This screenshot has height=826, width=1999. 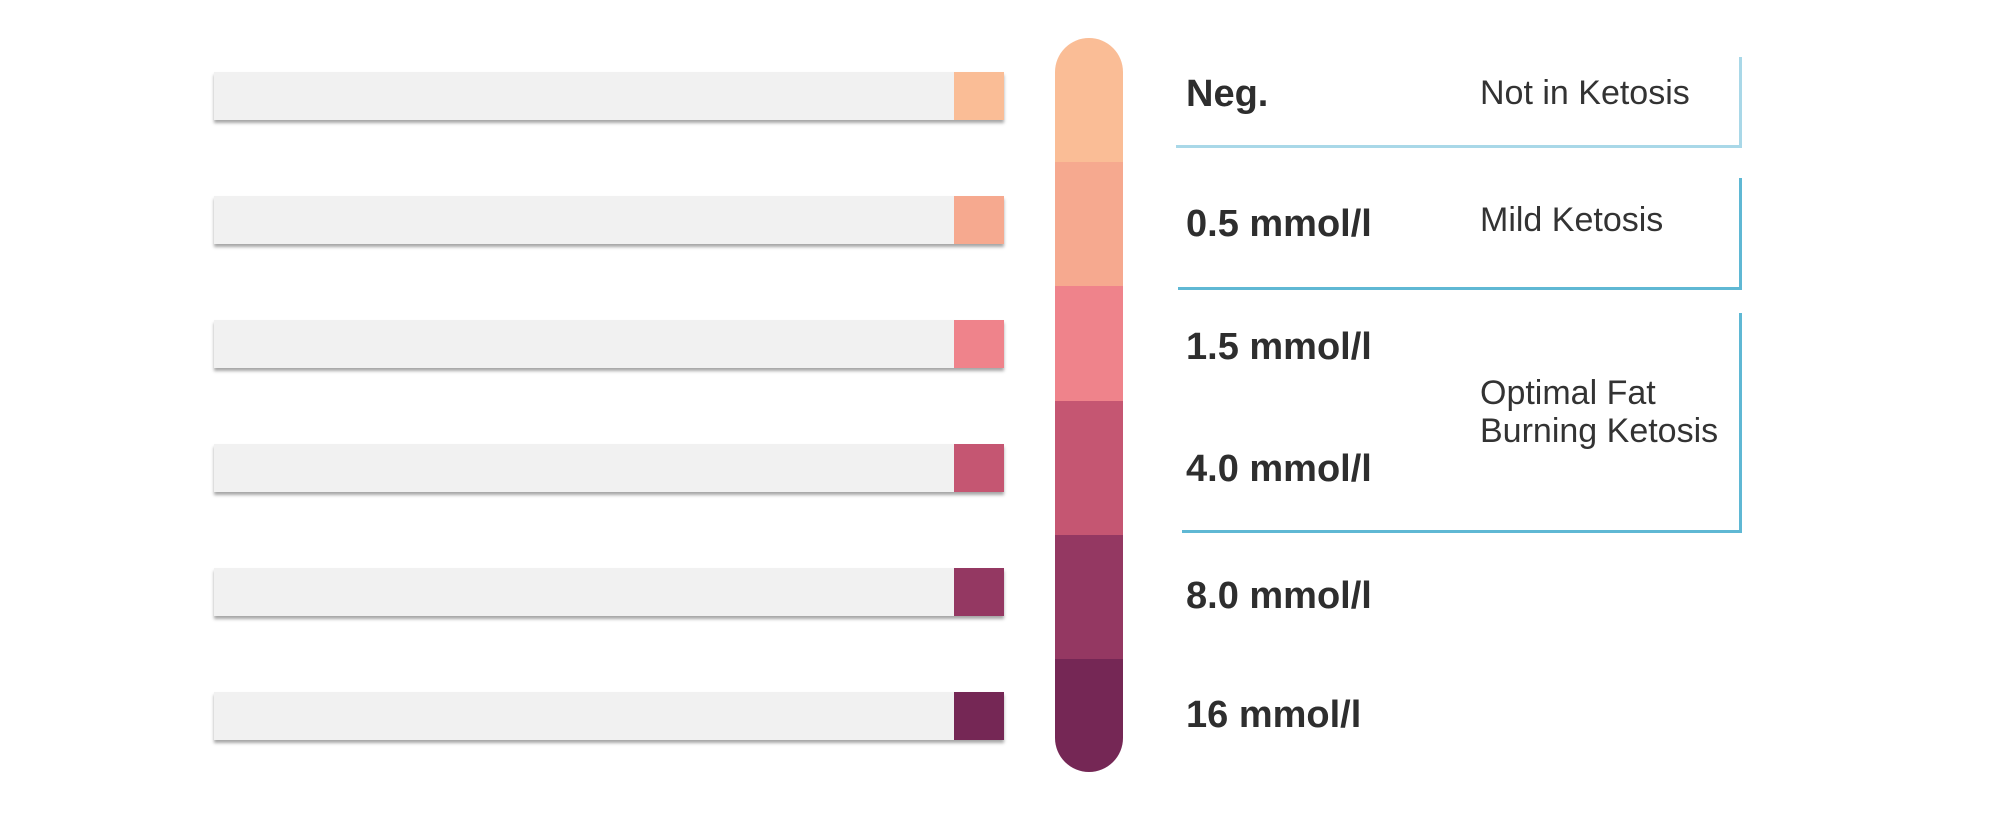 What do you see at coordinates (1279, 596) in the screenshot?
I see `level-label-8-0: 8.0 mmol/l` at bounding box center [1279, 596].